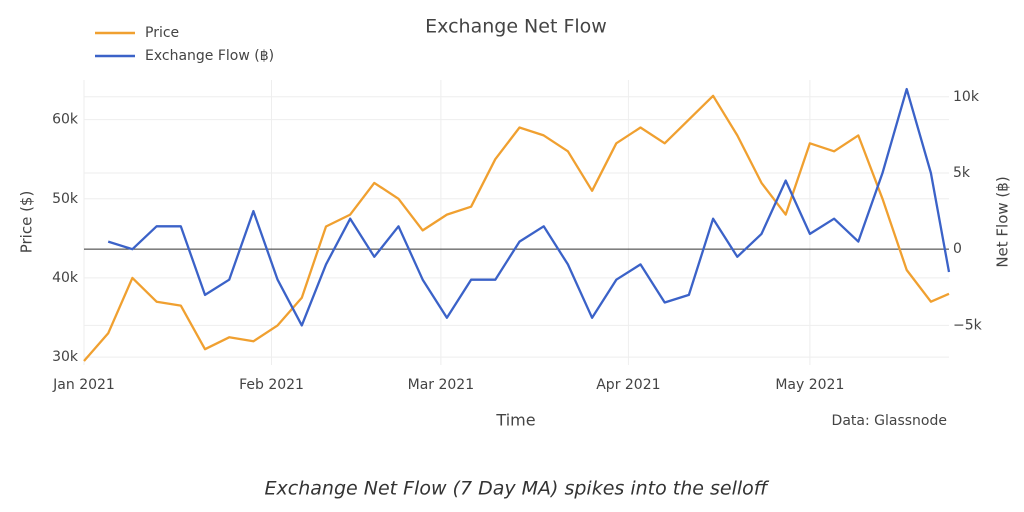  I want to click on x-tick-label: Apr 2021, so click(628, 385).